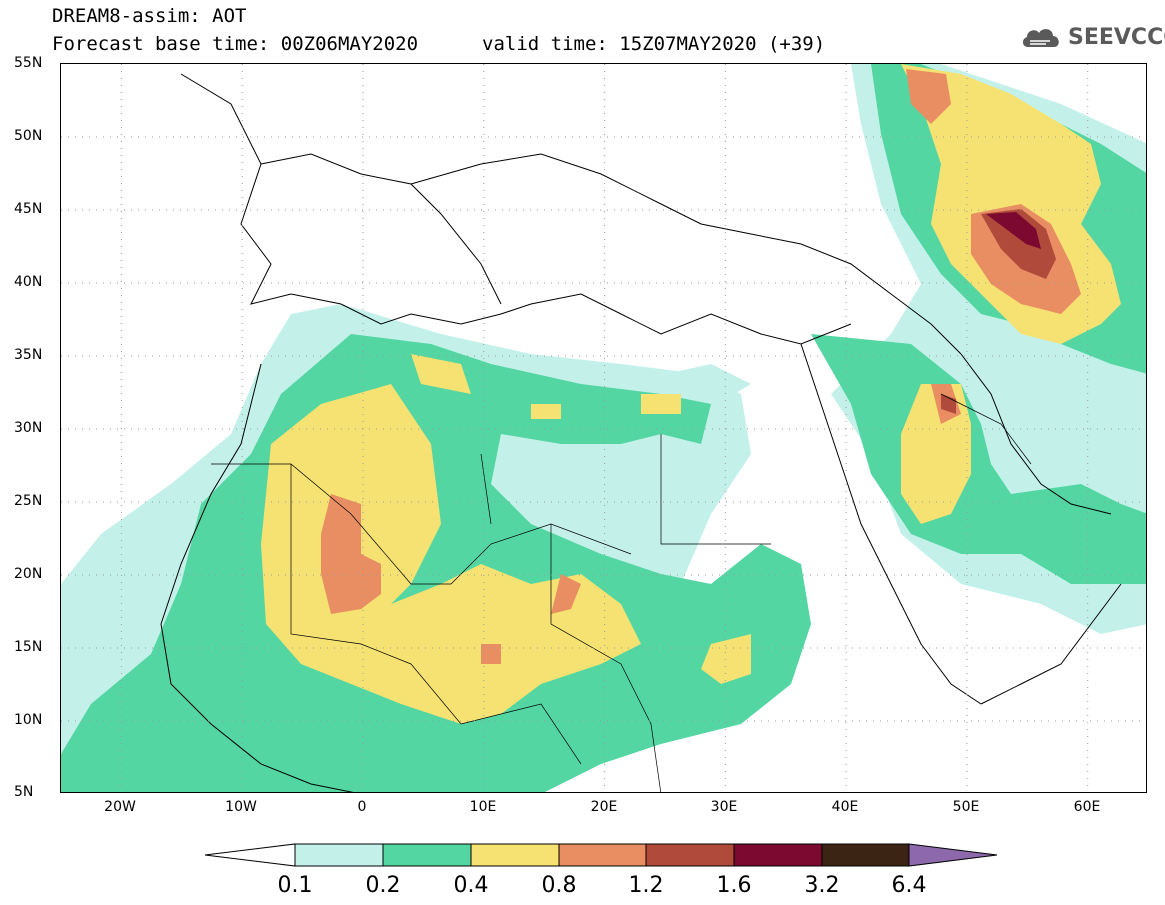 The height and width of the screenshot is (905, 1165). I want to click on lat-label: 45N, so click(28, 209).